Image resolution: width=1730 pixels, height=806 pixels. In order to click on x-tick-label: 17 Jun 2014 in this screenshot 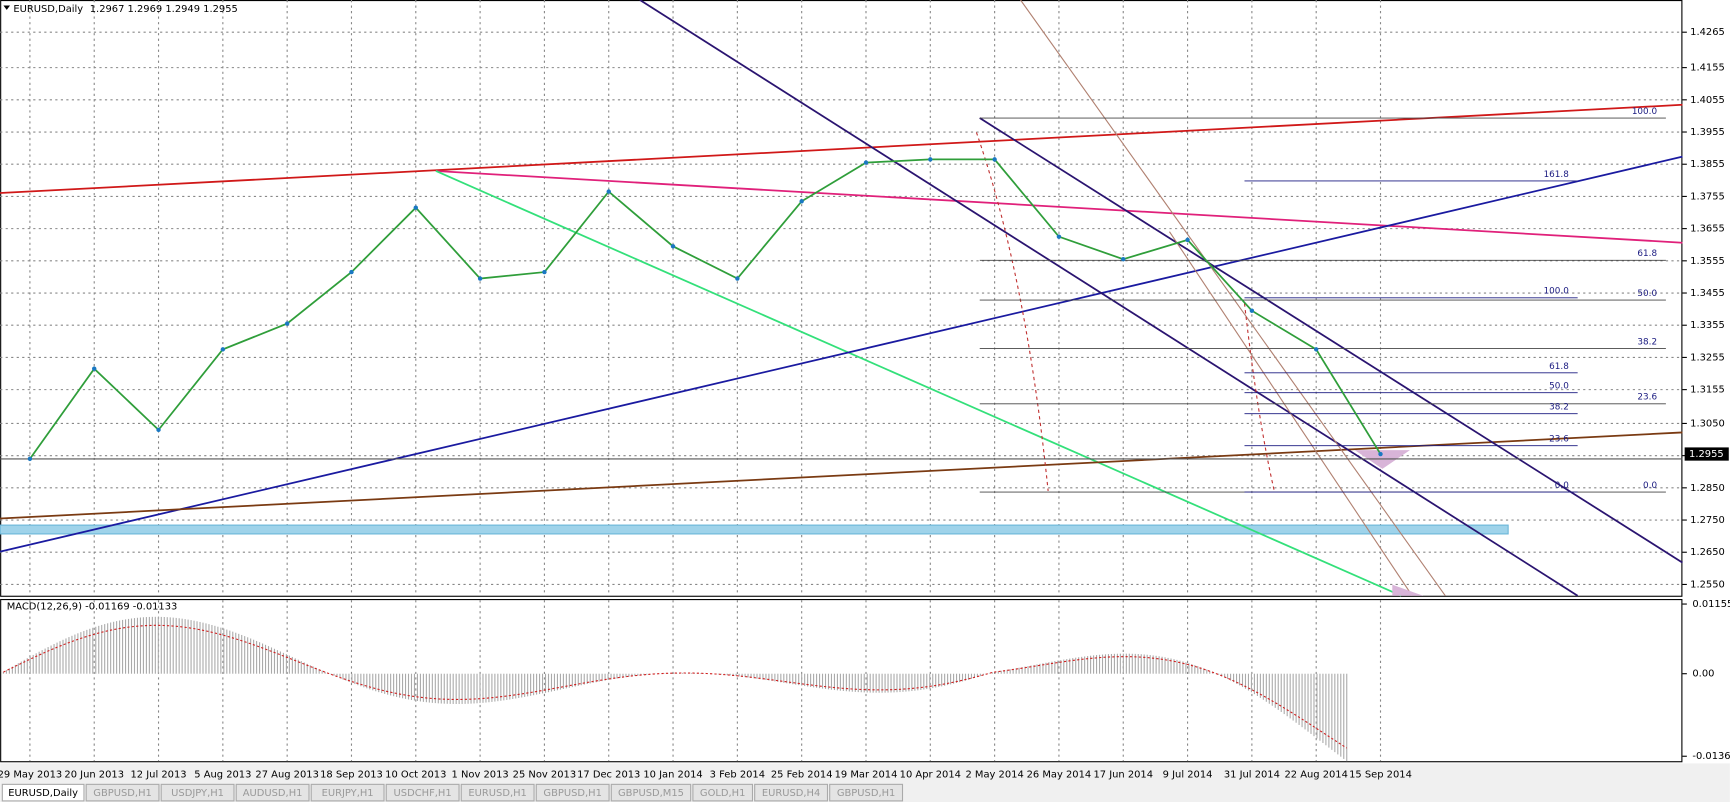, I will do `click(1123, 774)`.